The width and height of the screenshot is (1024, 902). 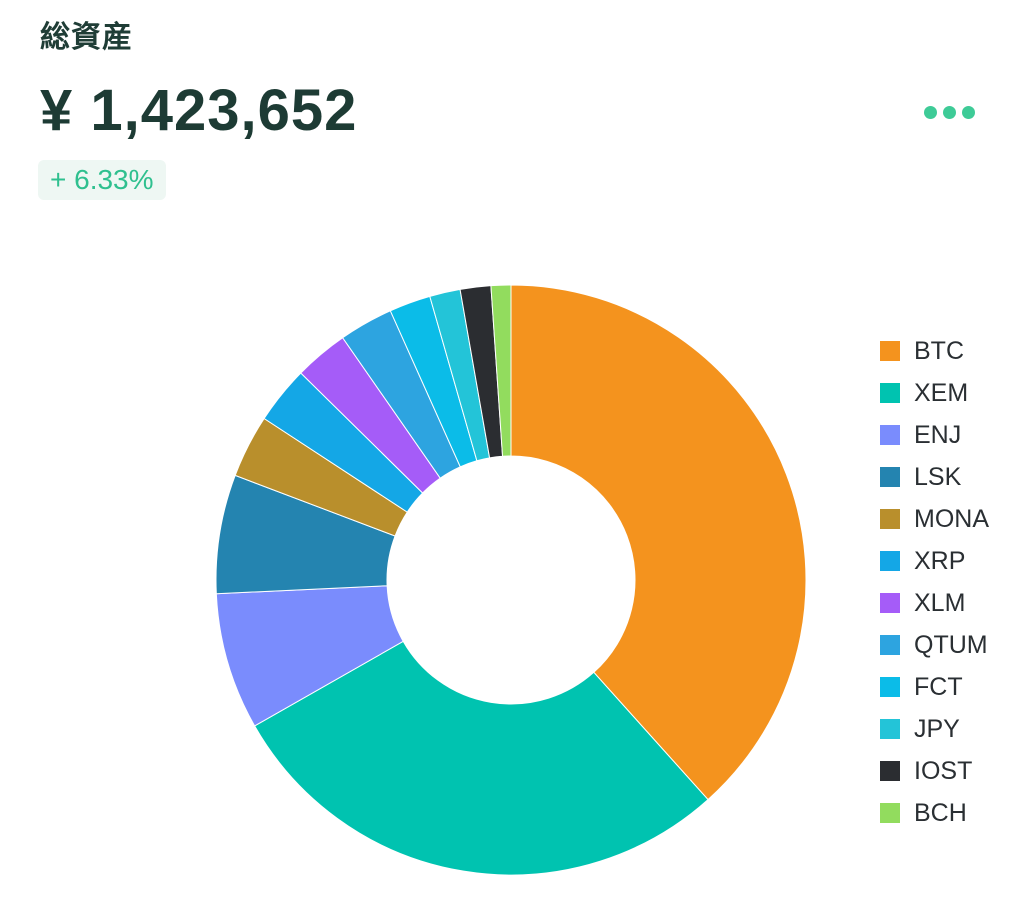 I want to click on legend-item-qtum: QTUM, so click(x=950, y=645).